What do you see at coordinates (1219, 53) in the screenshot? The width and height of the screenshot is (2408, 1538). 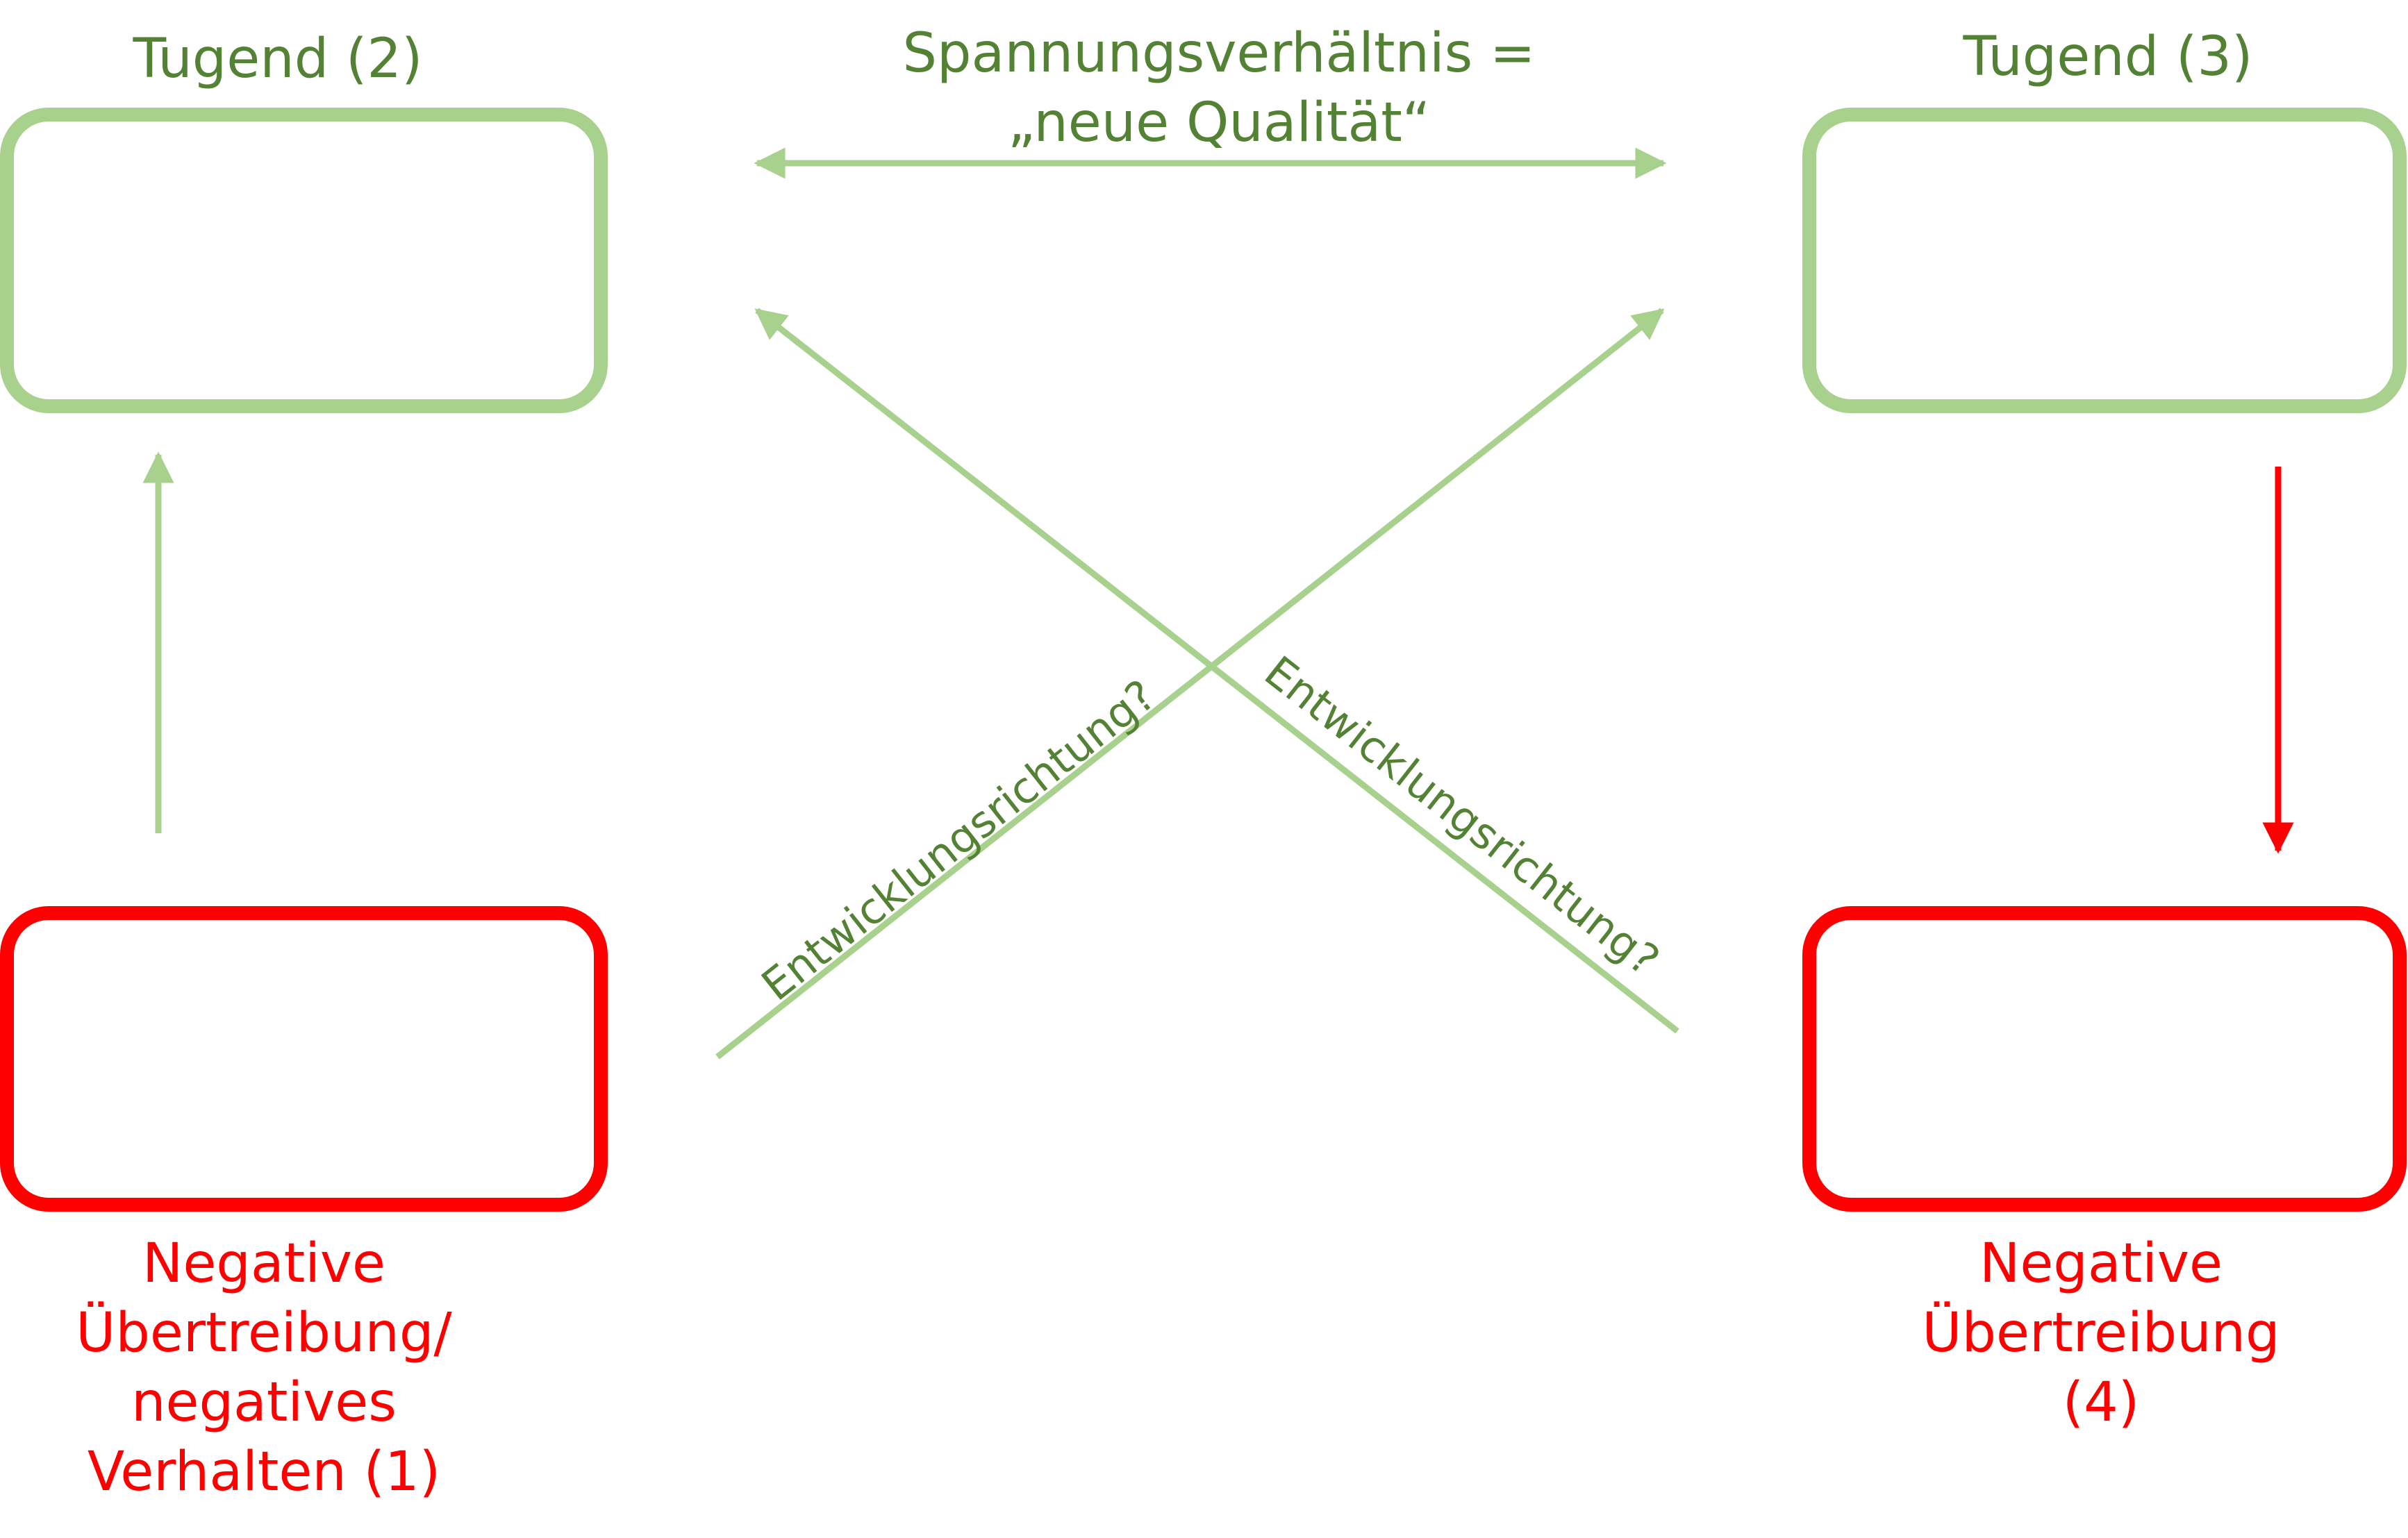 I see `tension-label-line1: Spannungsverhältnis =` at bounding box center [1219, 53].